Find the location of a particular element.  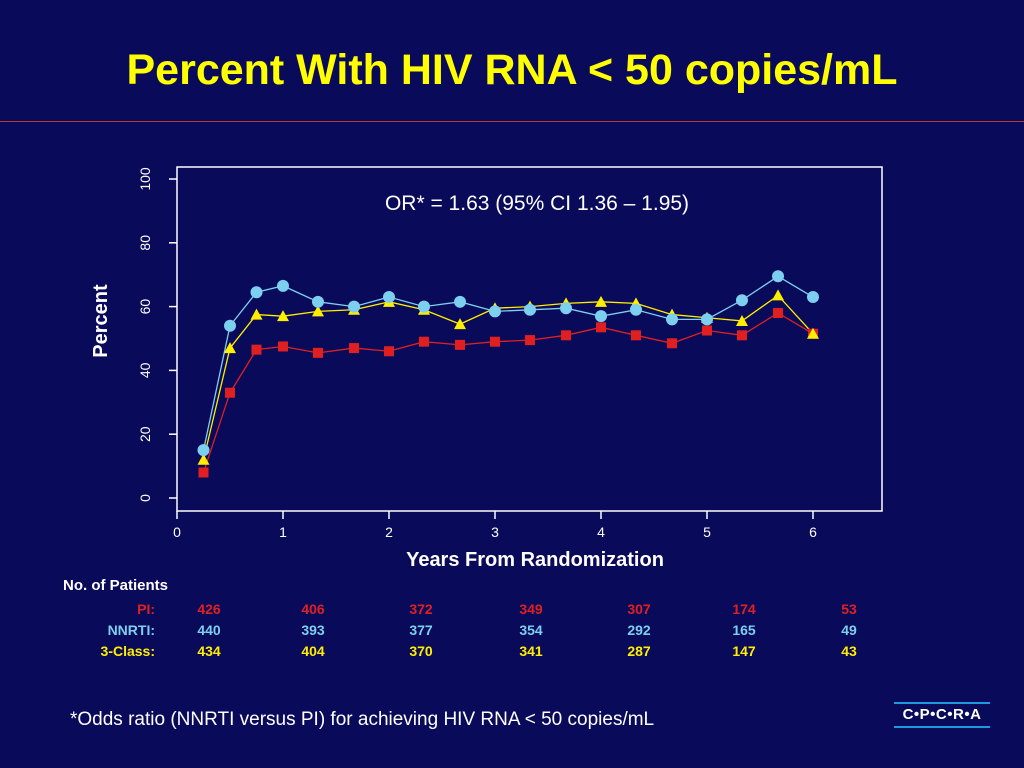

patients-count-pi: 53 is located at coordinates (849, 609).